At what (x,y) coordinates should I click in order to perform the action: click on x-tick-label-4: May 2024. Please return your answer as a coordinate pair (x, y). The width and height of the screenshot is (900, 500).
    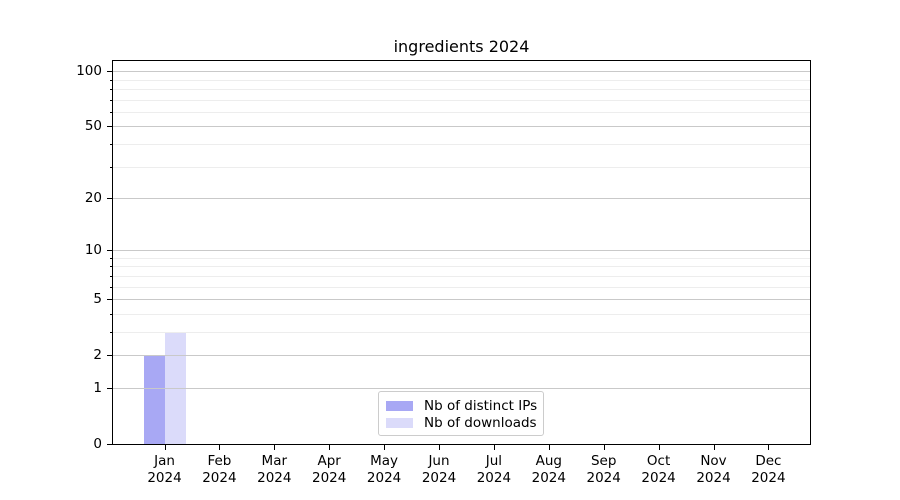
    Looking at the image, I should click on (384, 469).